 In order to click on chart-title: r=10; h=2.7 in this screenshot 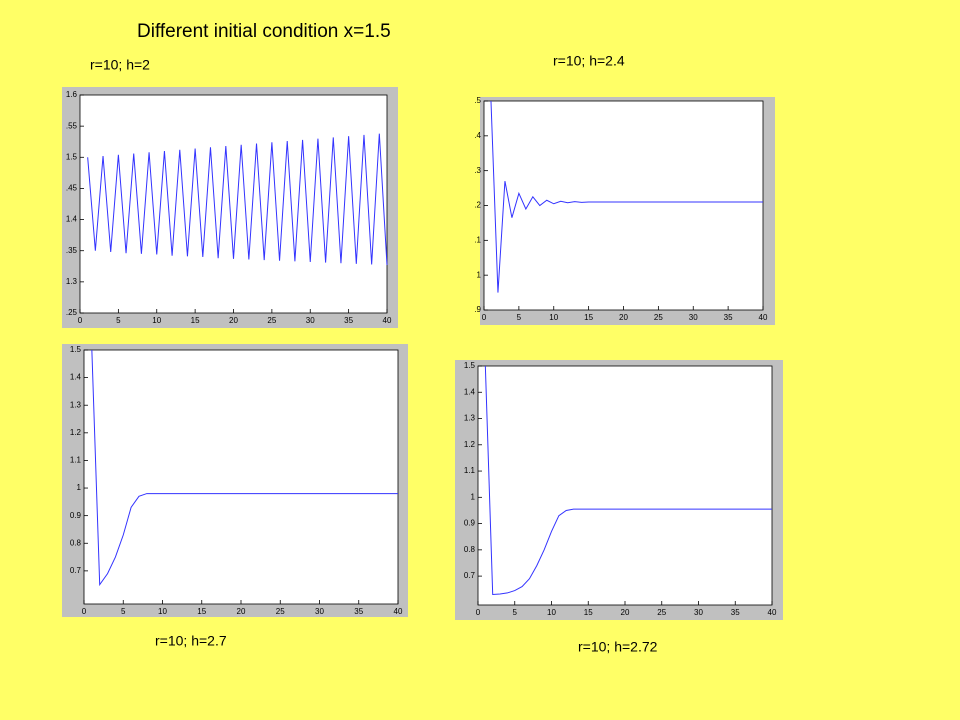, I will do `click(191, 641)`.